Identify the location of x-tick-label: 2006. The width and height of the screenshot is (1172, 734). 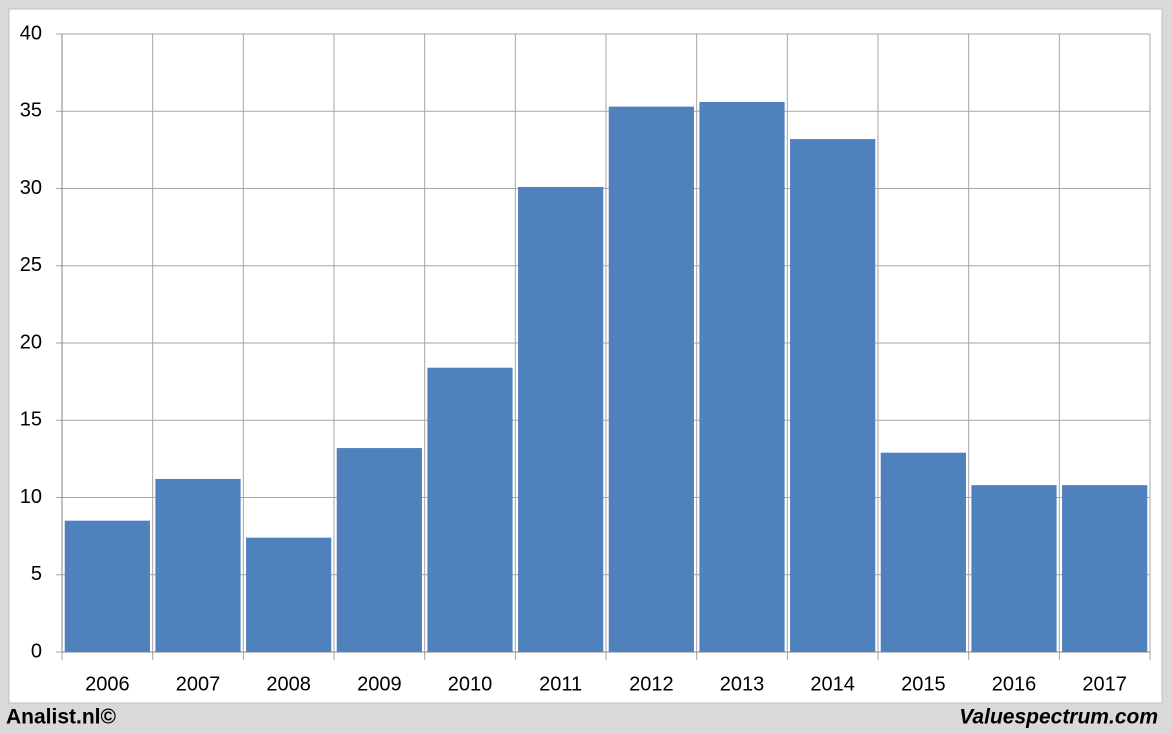
(107, 684).